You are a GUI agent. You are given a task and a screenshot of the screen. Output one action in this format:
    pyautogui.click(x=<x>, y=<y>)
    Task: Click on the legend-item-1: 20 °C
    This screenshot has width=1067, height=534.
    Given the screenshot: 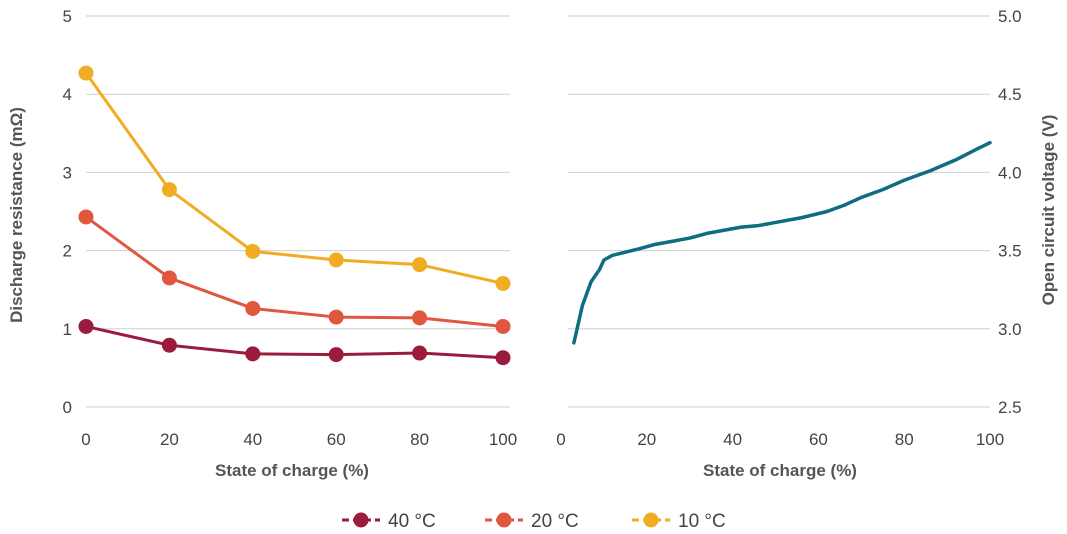 What is the action you would take?
    pyautogui.click(x=532, y=521)
    